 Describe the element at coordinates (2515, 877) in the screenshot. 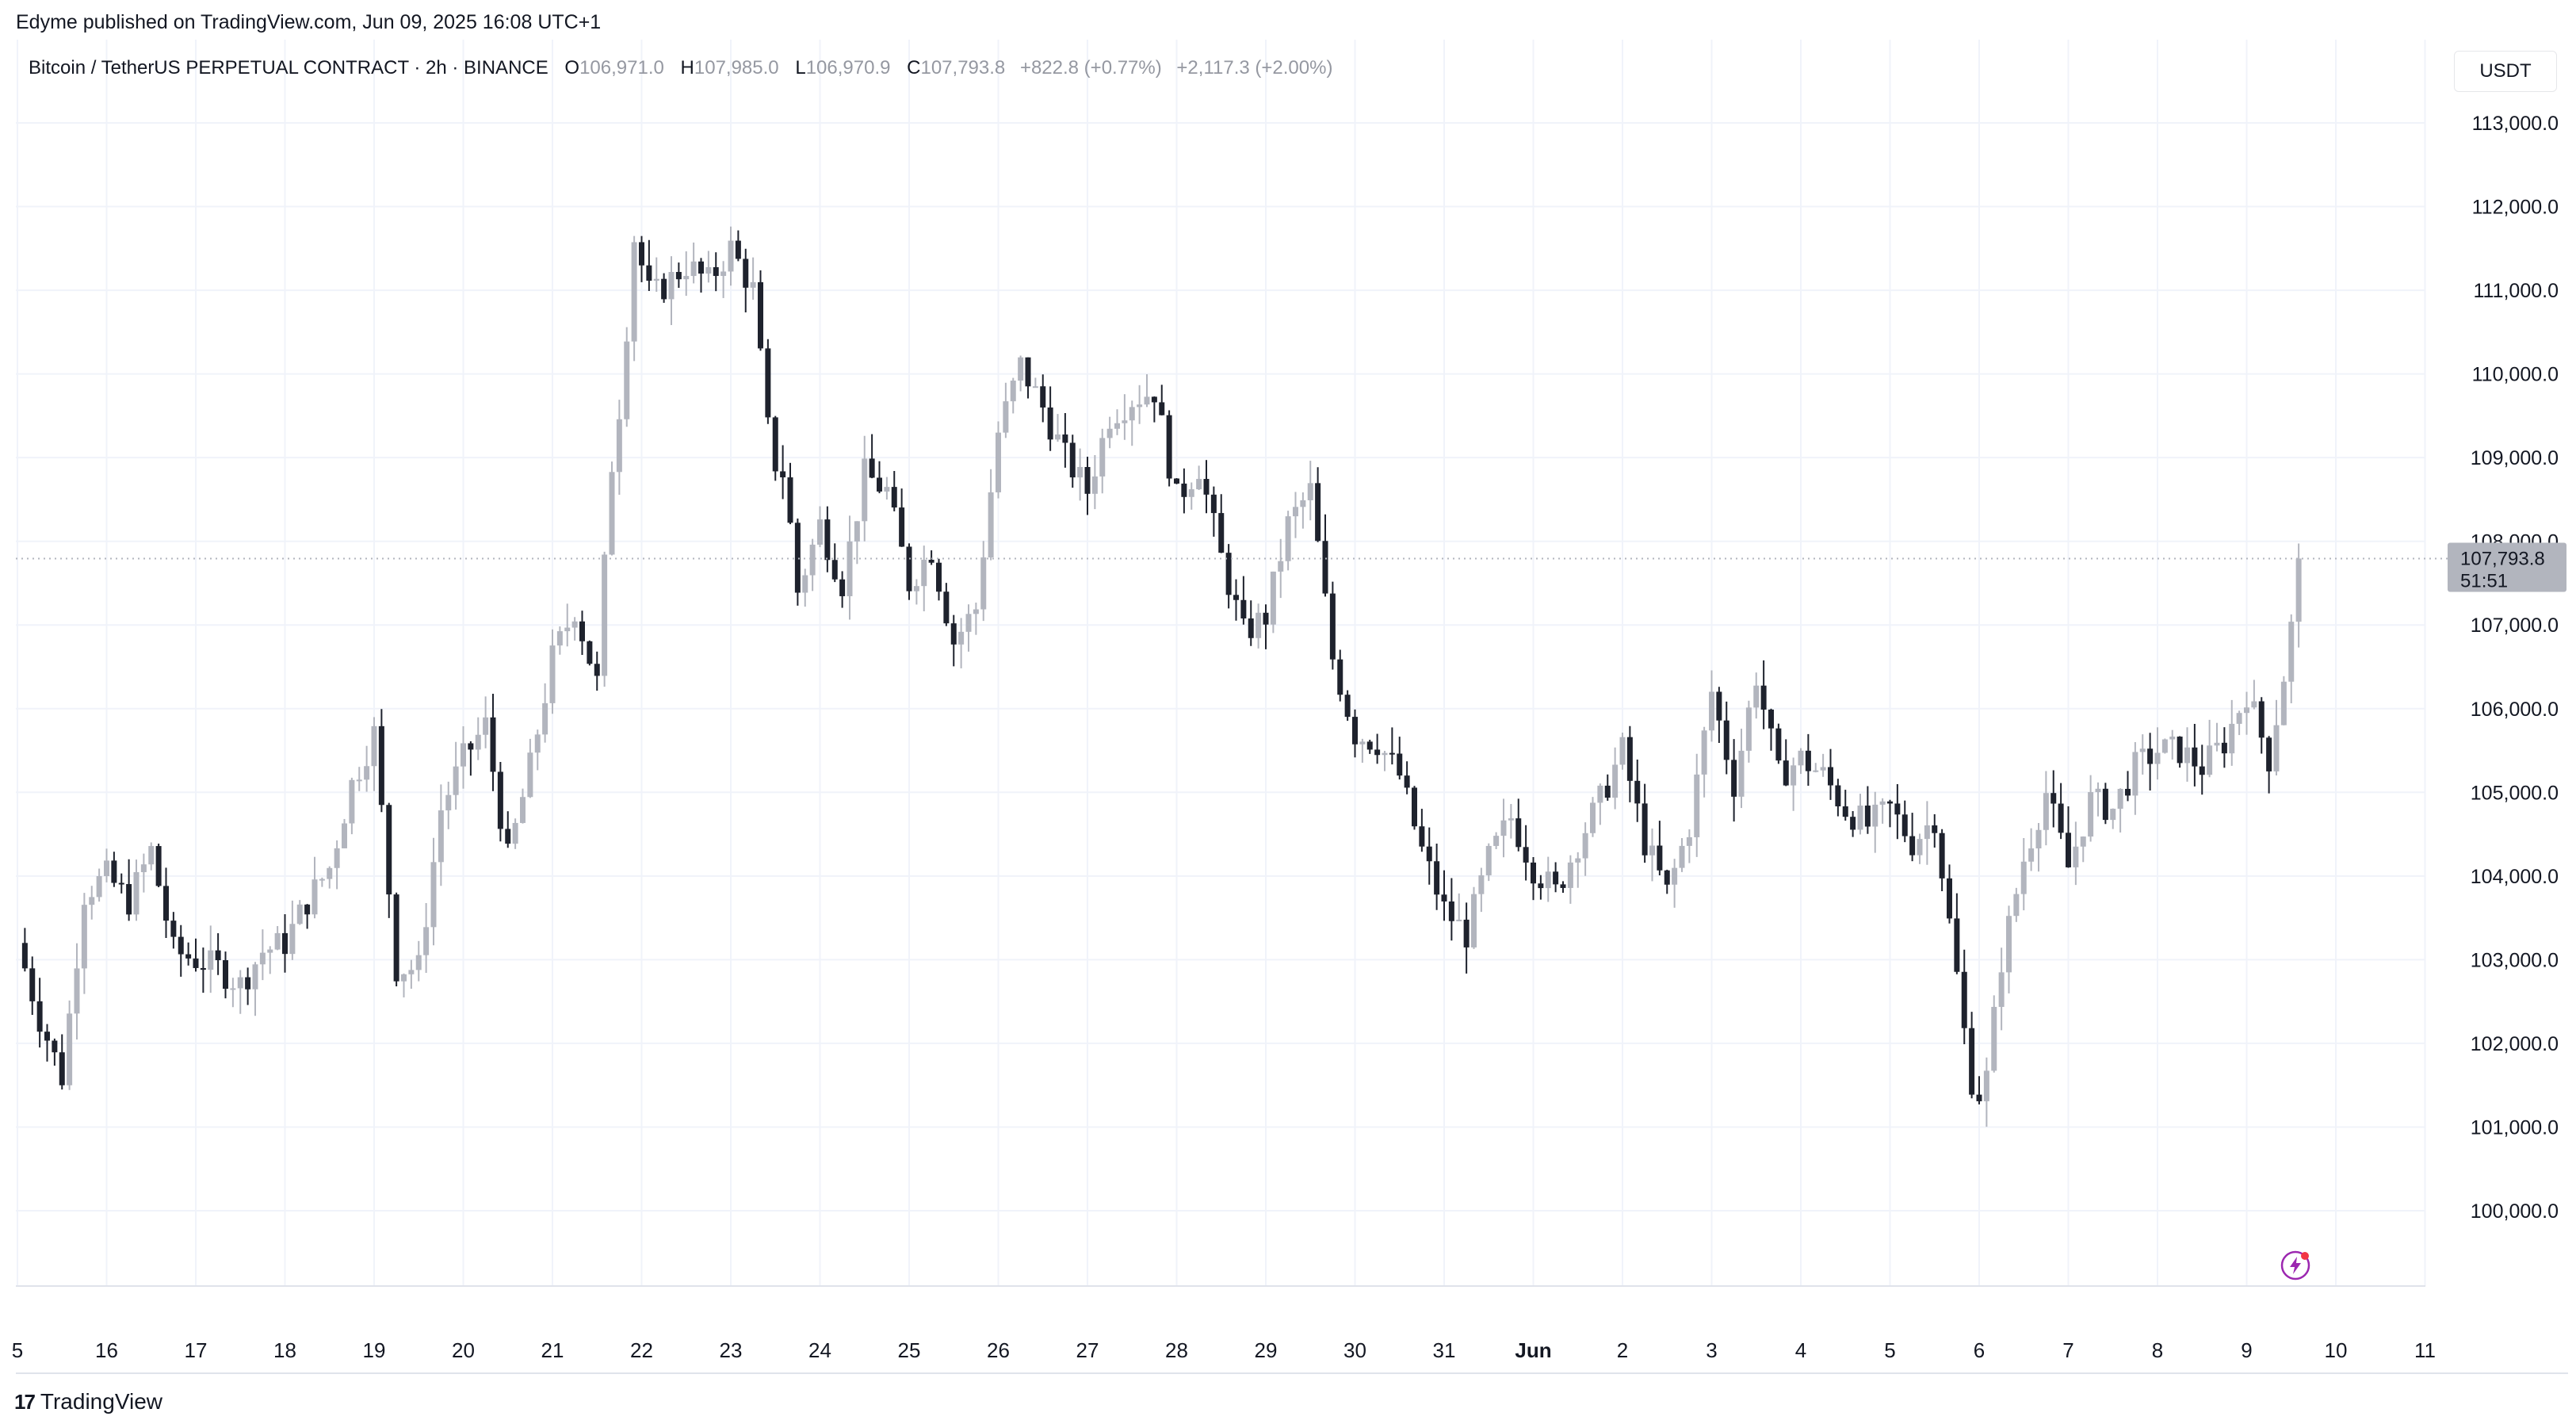

I see `price-tick-label: 104,000.0` at that location.